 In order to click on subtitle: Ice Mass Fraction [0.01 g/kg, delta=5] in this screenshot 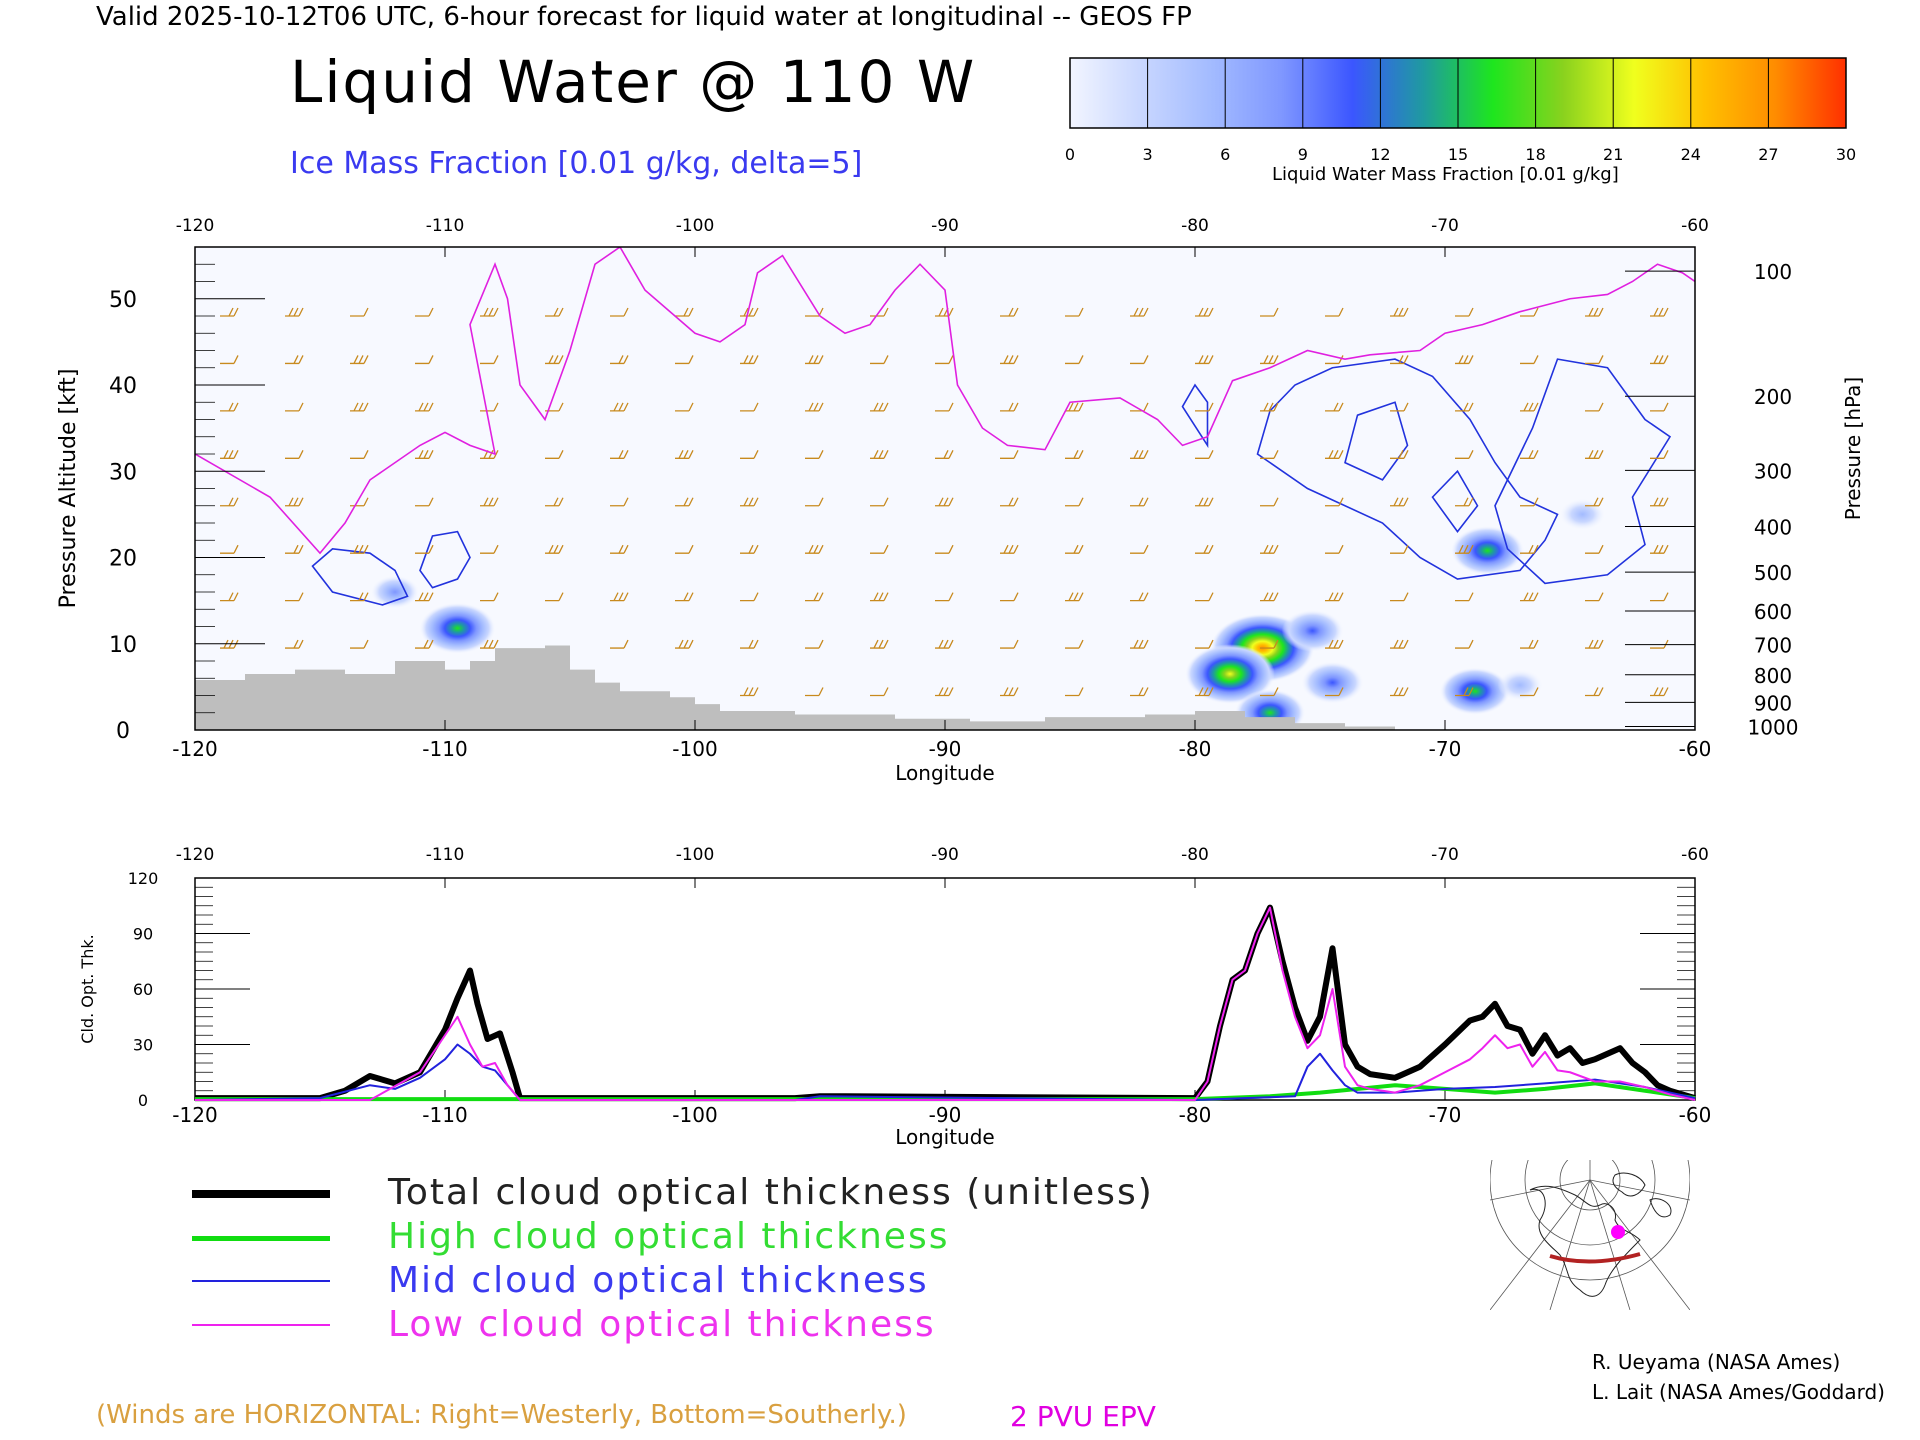, I will do `click(576, 163)`.